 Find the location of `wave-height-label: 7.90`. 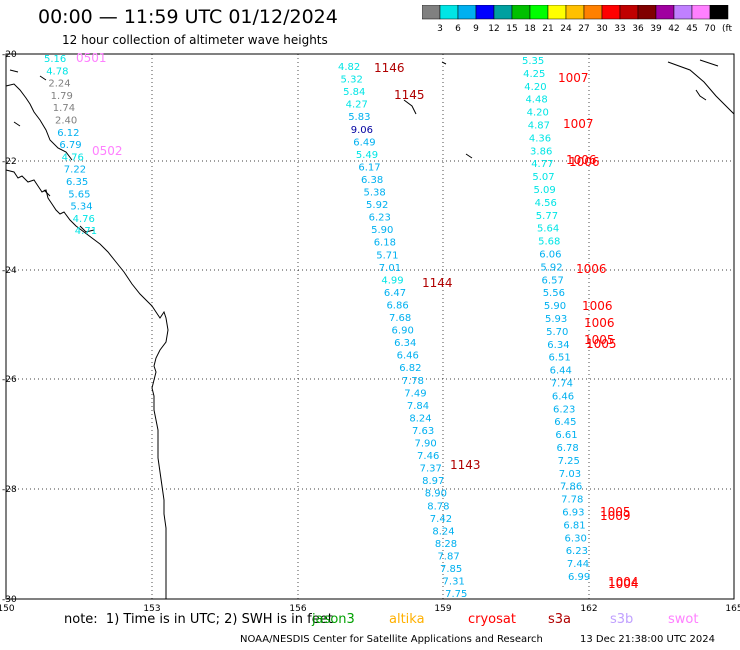

wave-height-label: 7.90 is located at coordinates (426, 444).